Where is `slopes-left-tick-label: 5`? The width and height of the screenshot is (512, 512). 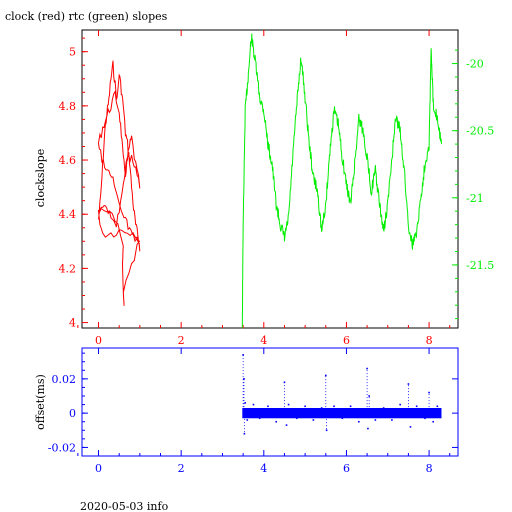 slopes-left-tick-label: 5 is located at coordinates (72, 52).